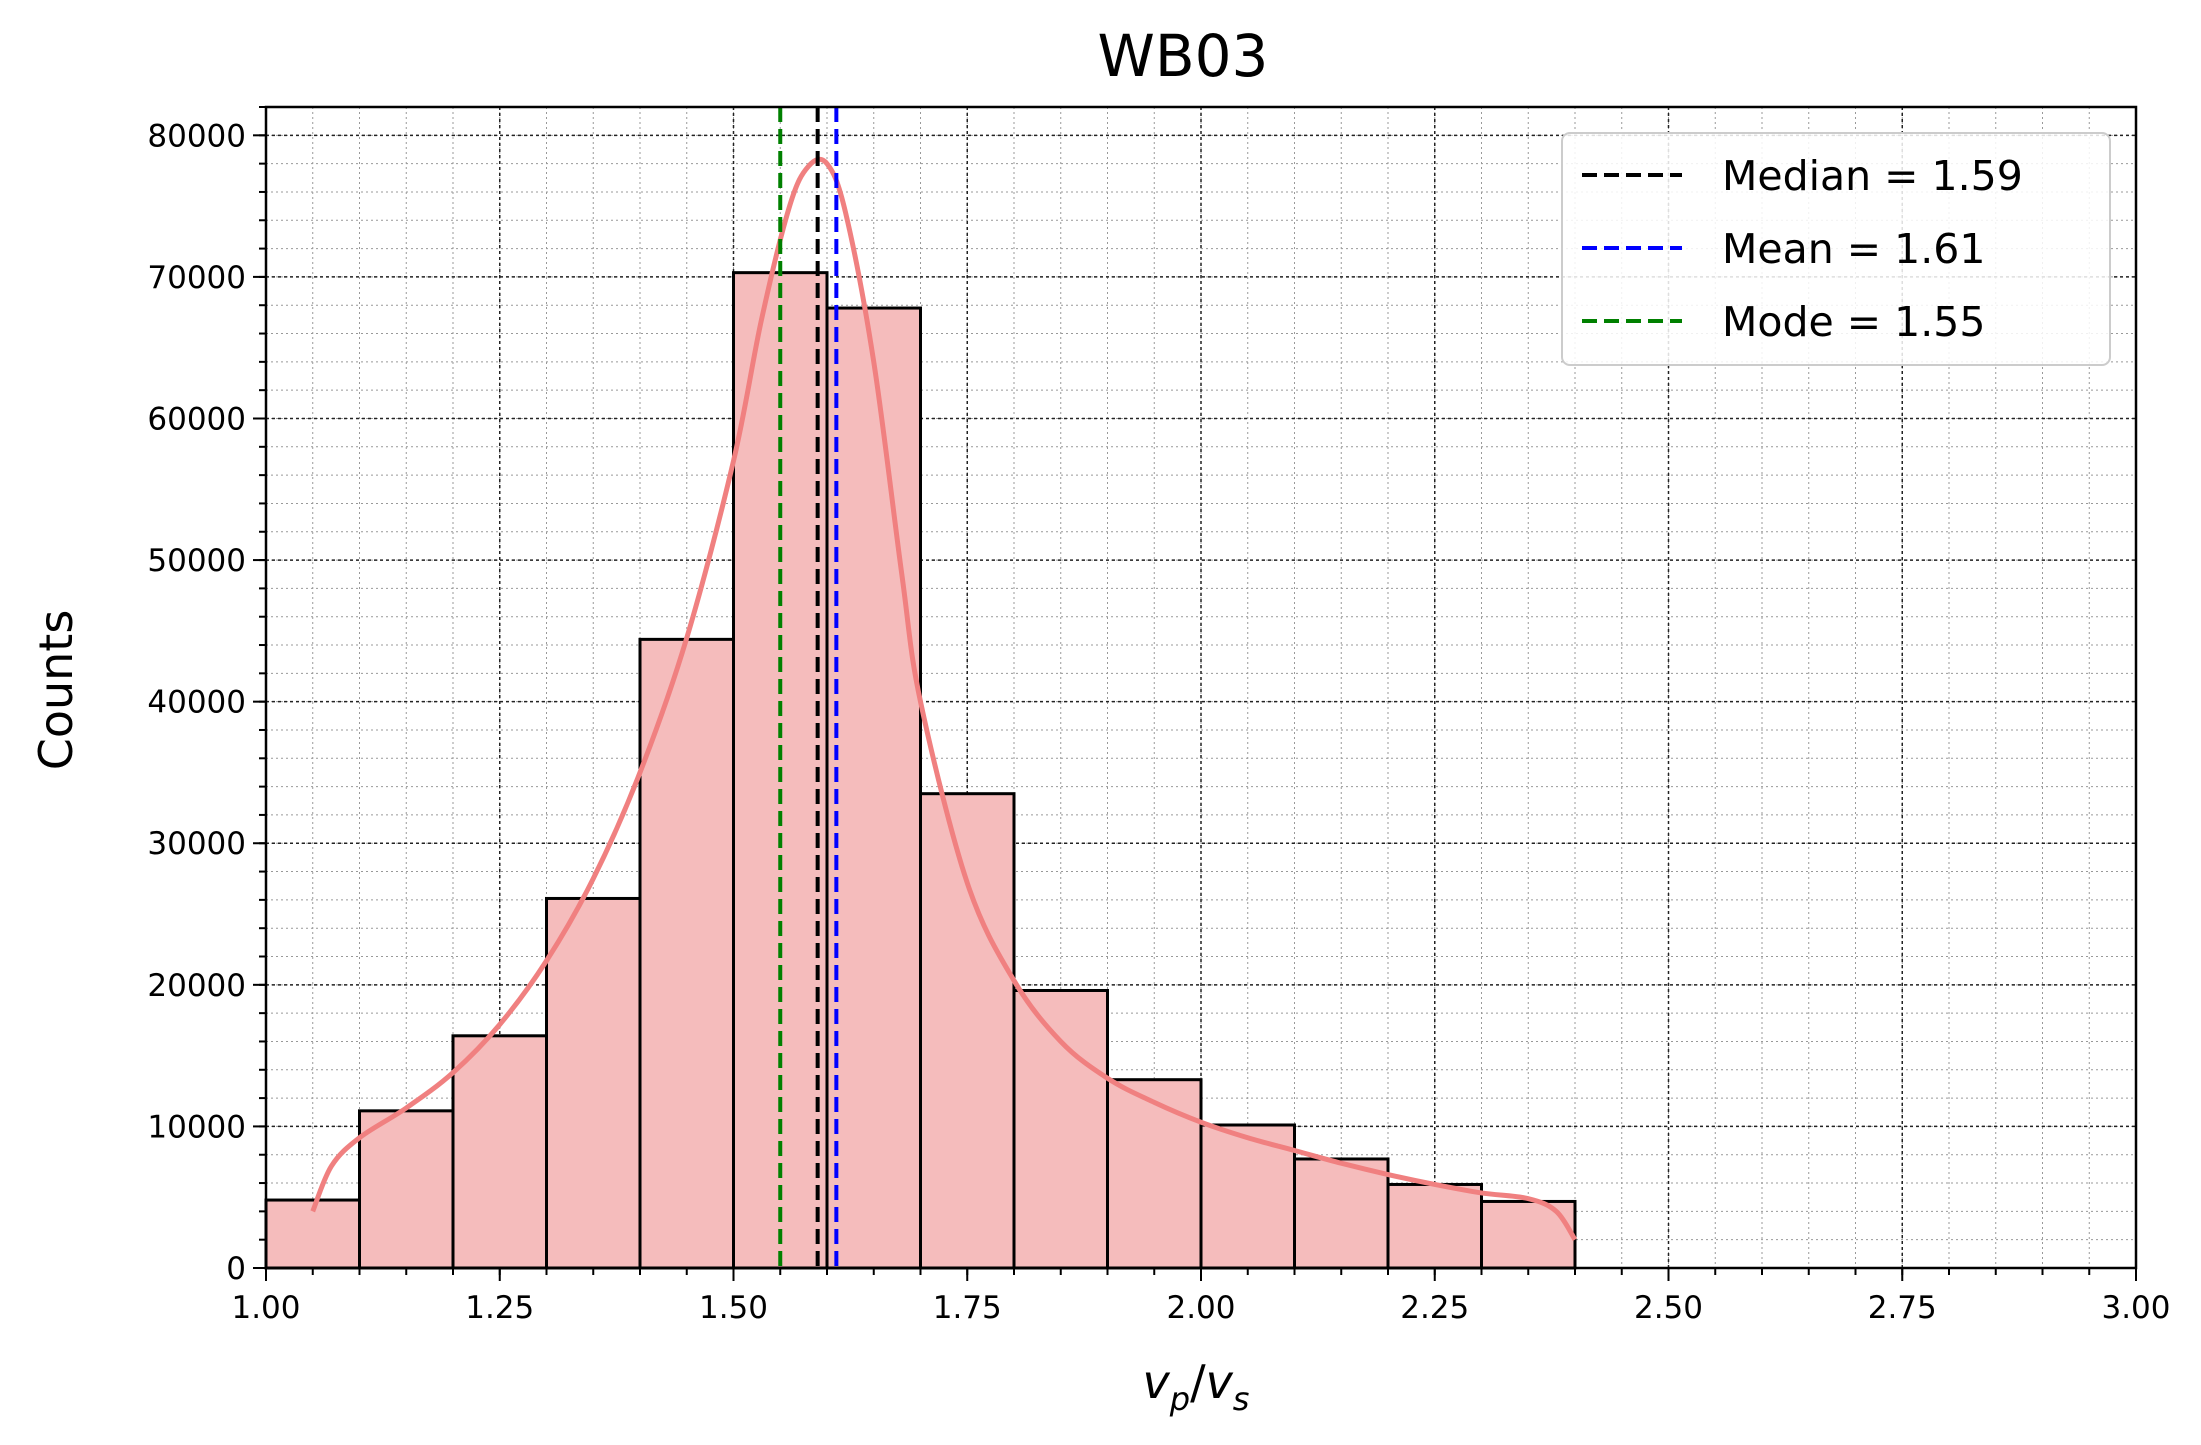  I want to click on y-tick-label: 10000, so click(196, 1127).